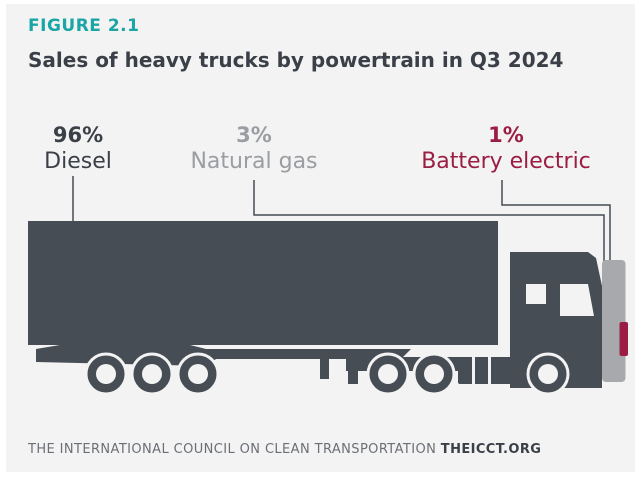  I want to click on natural-gas-segment, so click(614, 321).